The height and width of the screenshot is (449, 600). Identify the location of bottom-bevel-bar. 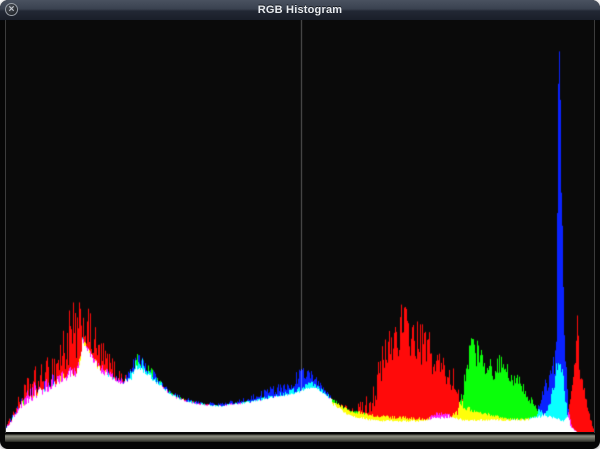
(300, 438).